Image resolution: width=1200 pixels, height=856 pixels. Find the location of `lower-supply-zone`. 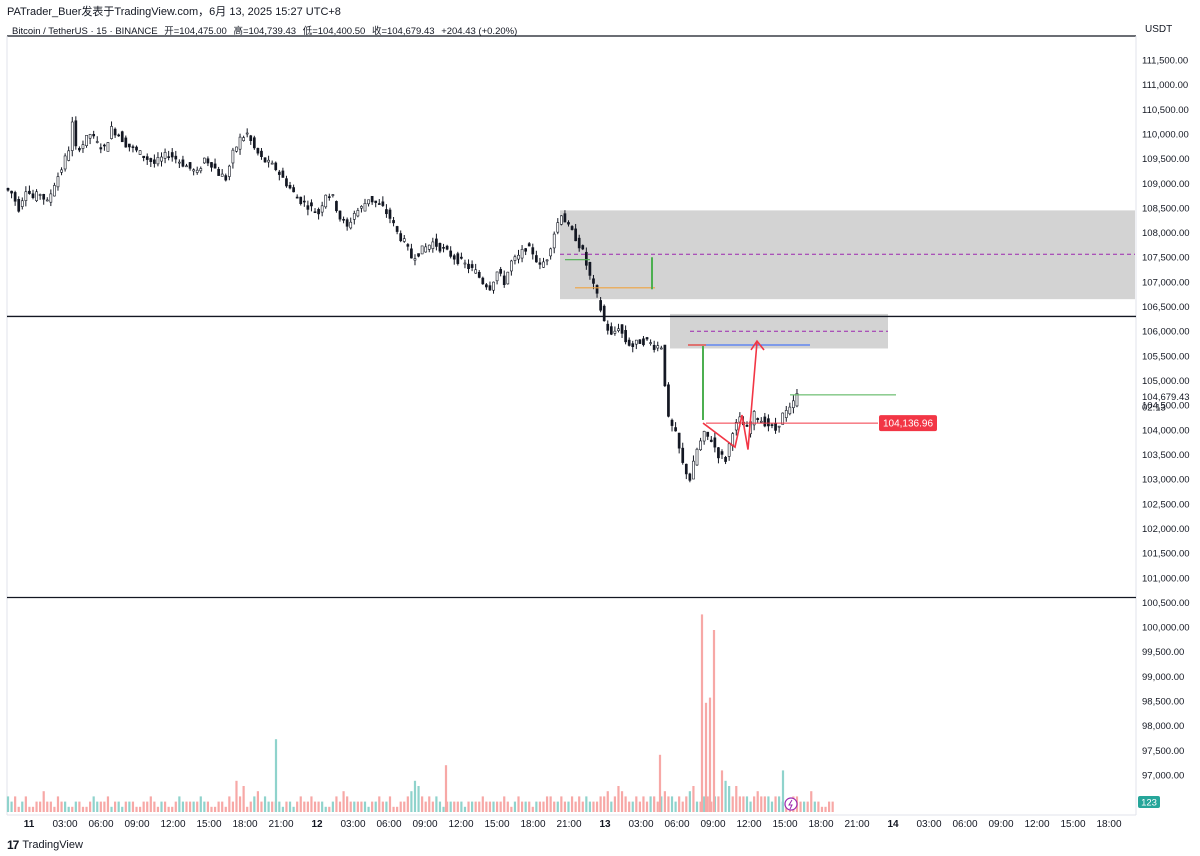

lower-supply-zone is located at coordinates (779, 331).